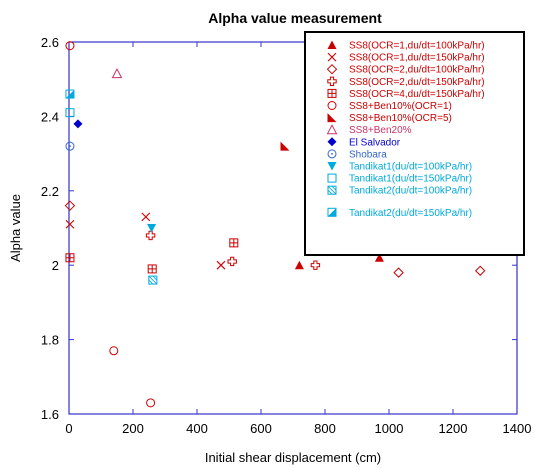 The image size is (535, 469). Describe the element at coordinates (400, 118) in the screenshot. I see `legend-label: SS8+Ben10%(OCR=5)` at that location.